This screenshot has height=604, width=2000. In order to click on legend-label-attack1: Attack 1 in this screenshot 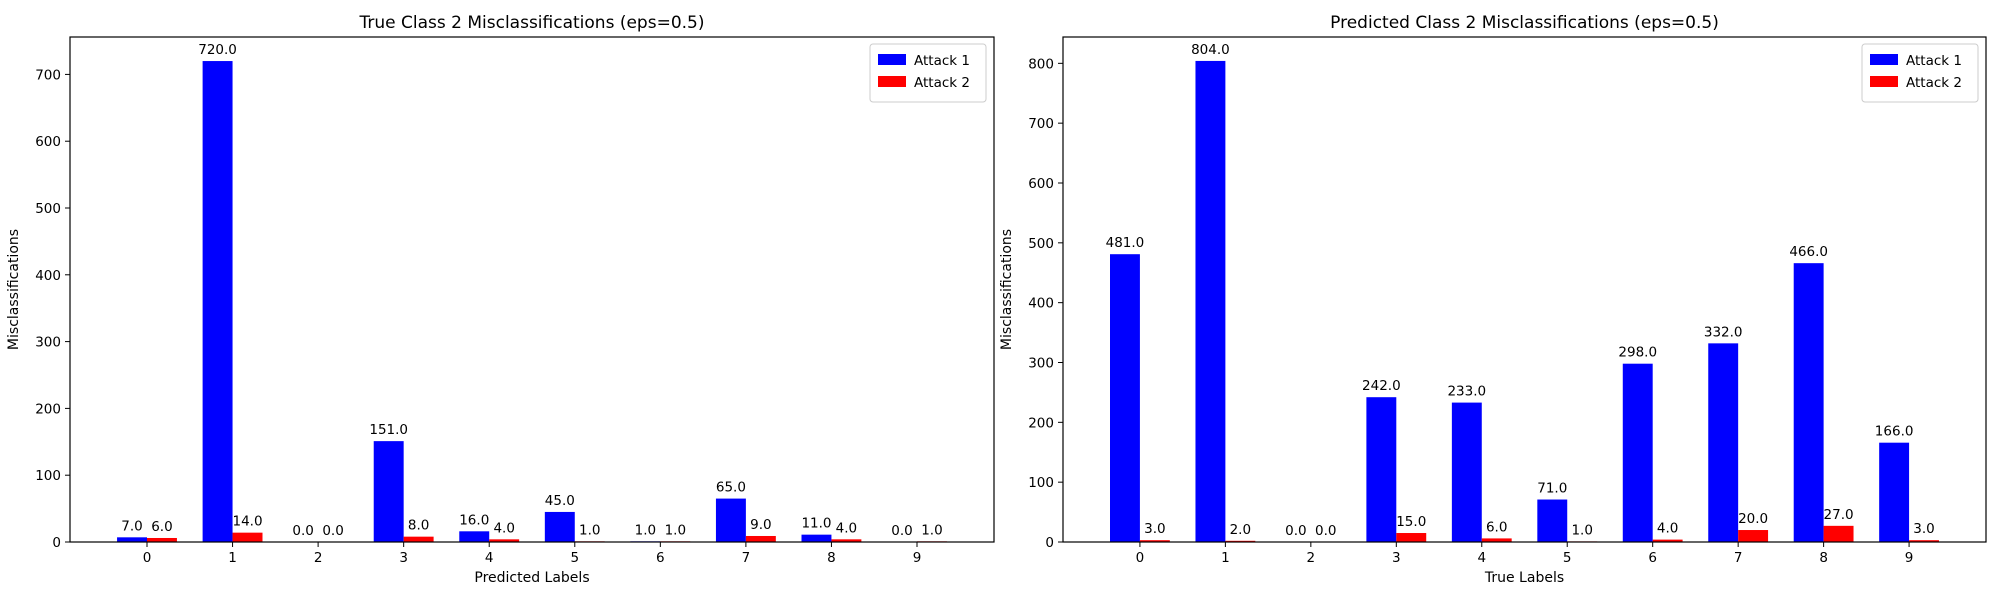, I will do `click(942, 61)`.